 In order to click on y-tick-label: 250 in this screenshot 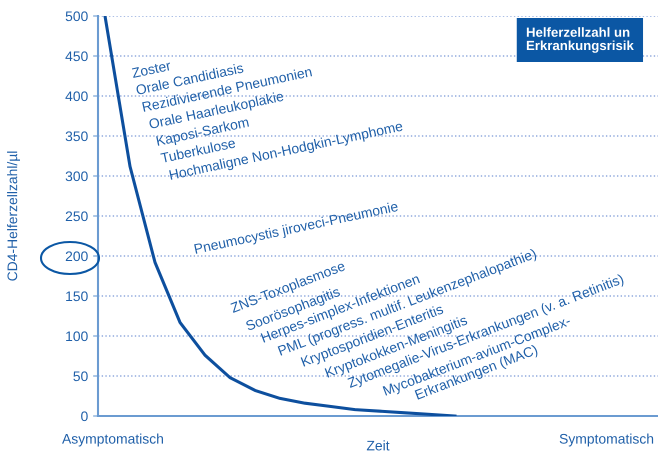, I will do `click(77, 216)`.